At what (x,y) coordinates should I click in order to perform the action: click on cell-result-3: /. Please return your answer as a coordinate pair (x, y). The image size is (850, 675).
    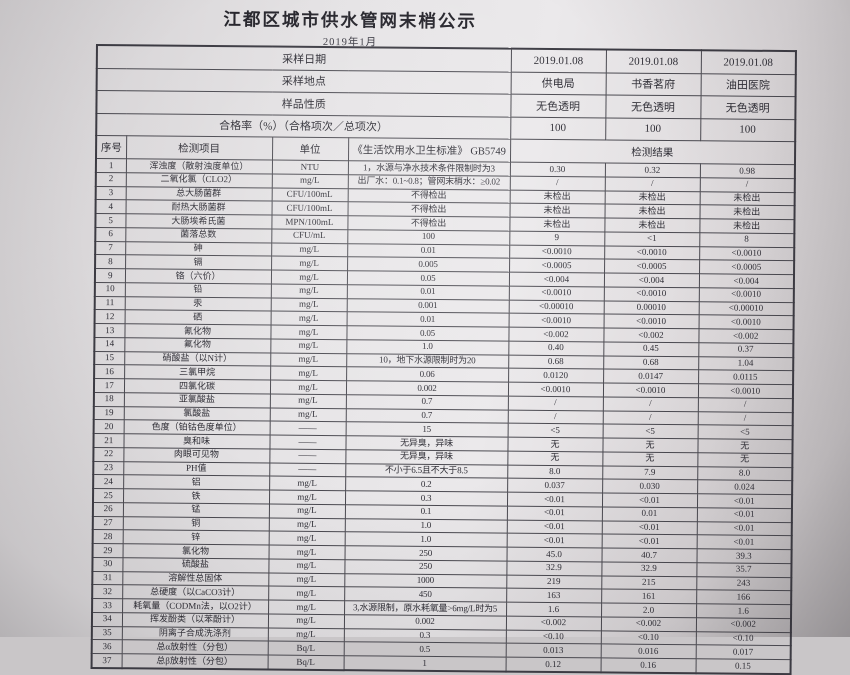
    Looking at the image, I should click on (745, 405).